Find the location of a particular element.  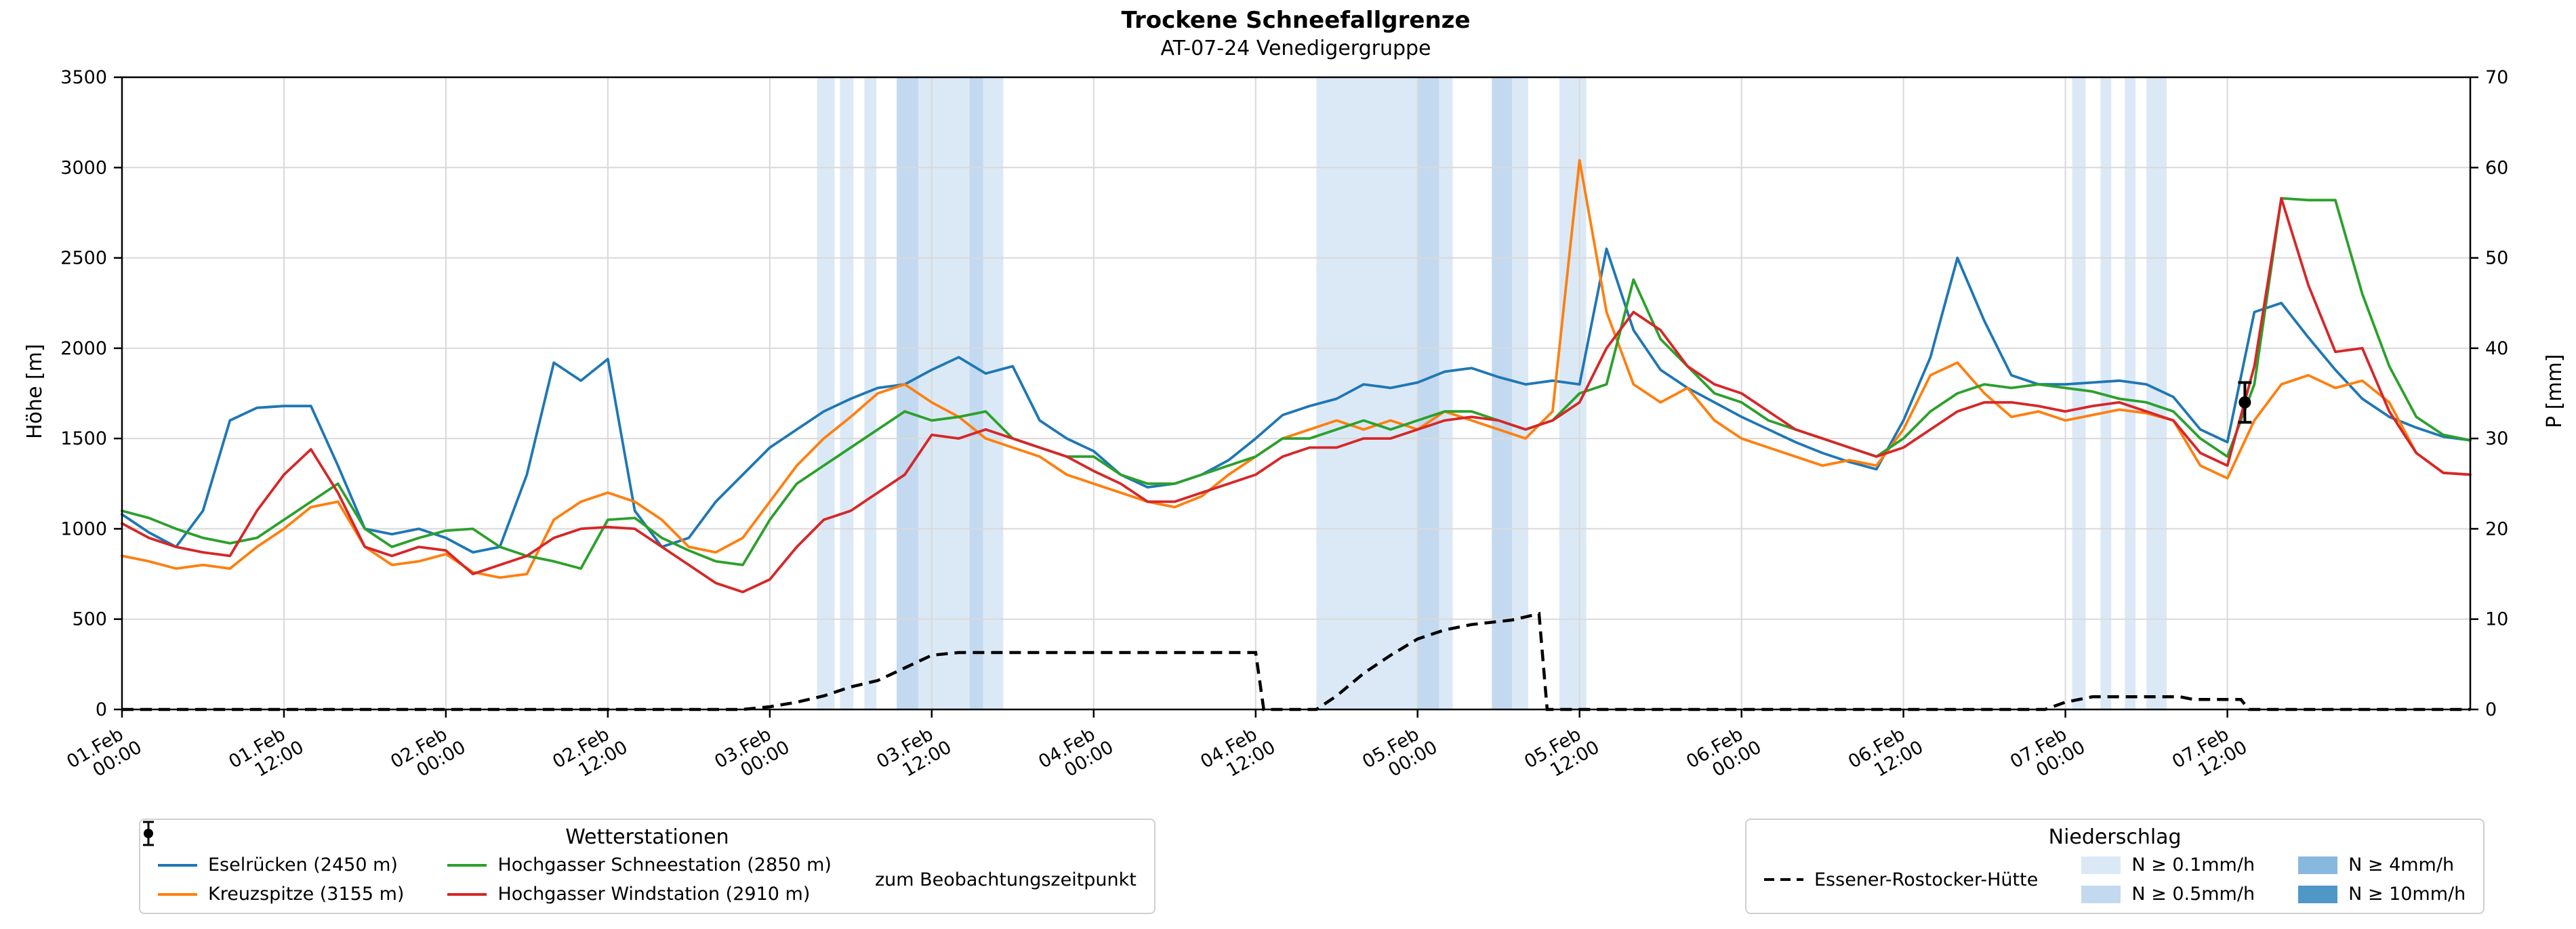

x-tick-label: 04.Feb12:00 is located at coordinates (1238, 754).